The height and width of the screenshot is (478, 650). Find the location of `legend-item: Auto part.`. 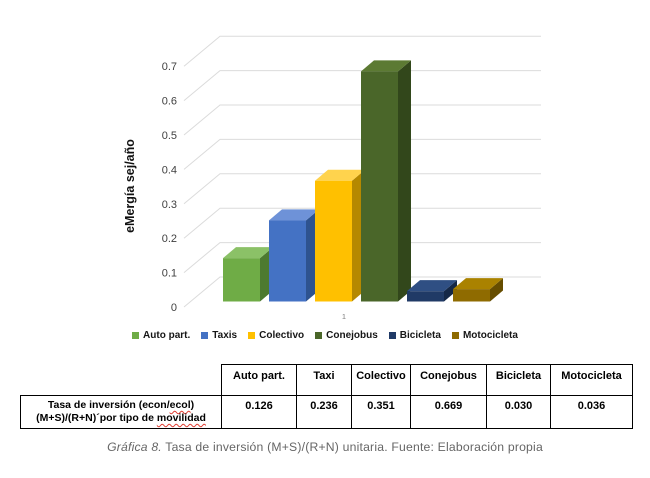

legend-item: Auto part. is located at coordinates (161, 335).